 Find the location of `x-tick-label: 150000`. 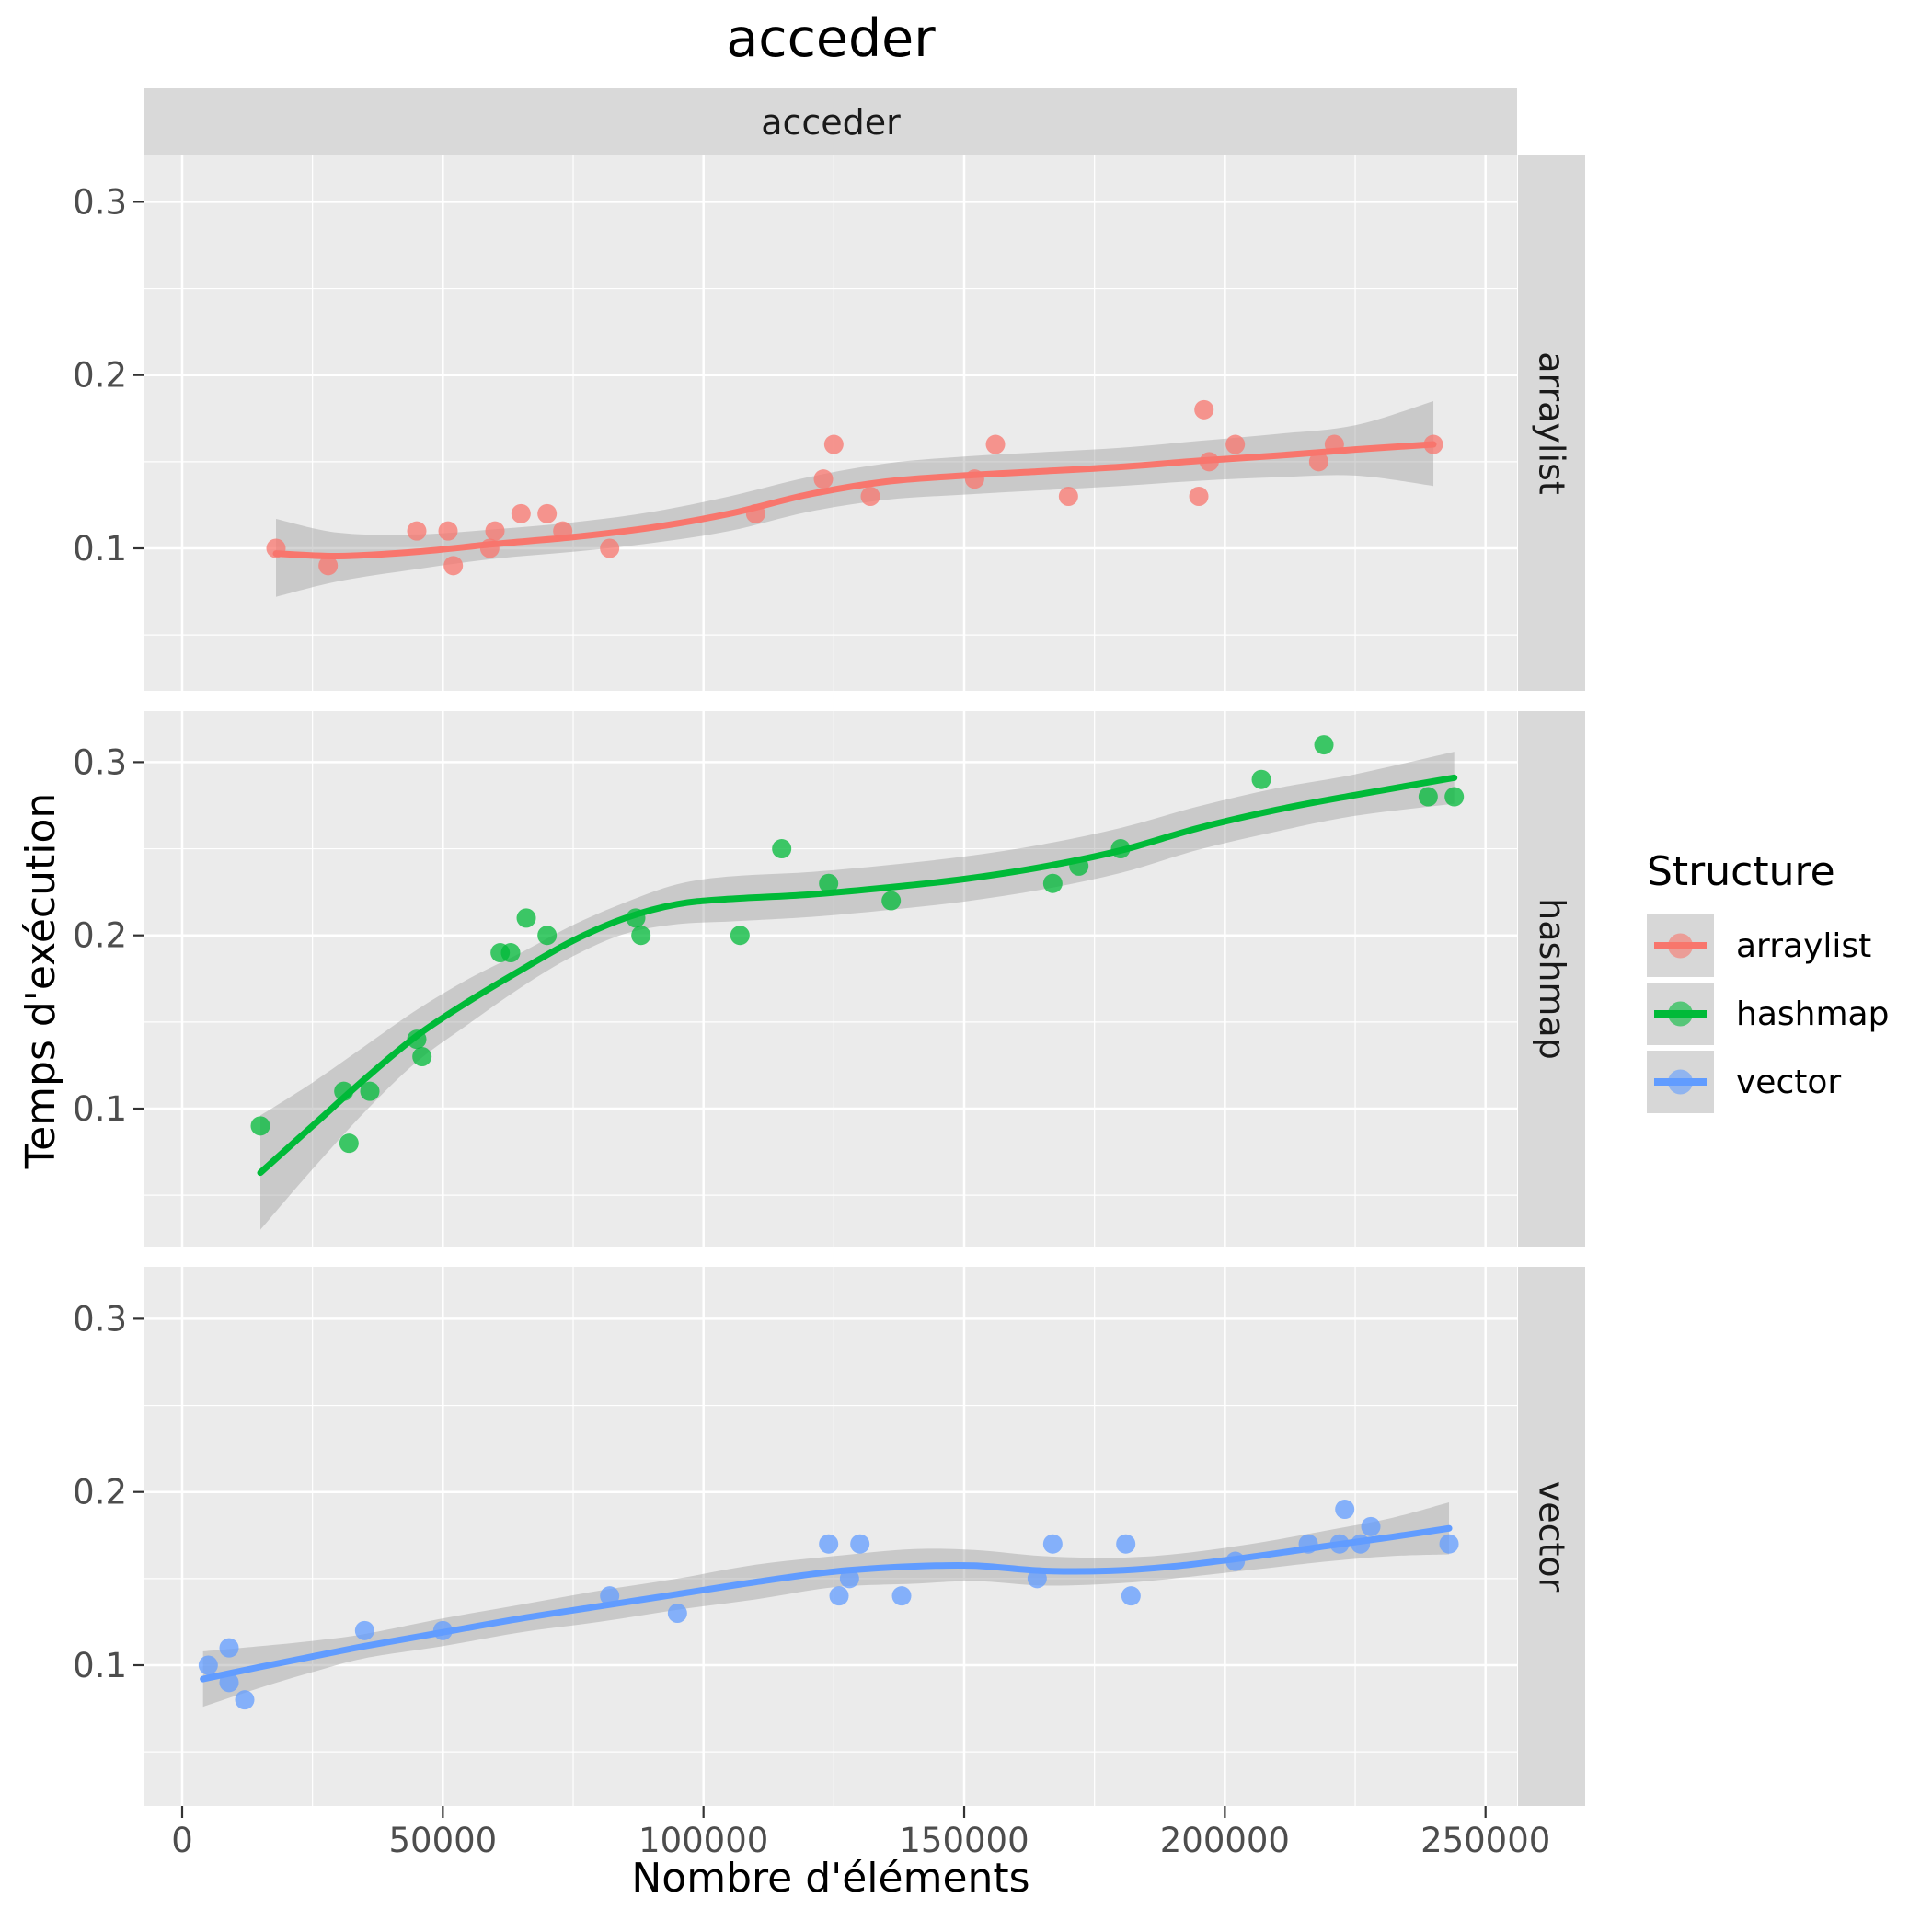

x-tick-label: 150000 is located at coordinates (964, 1840).